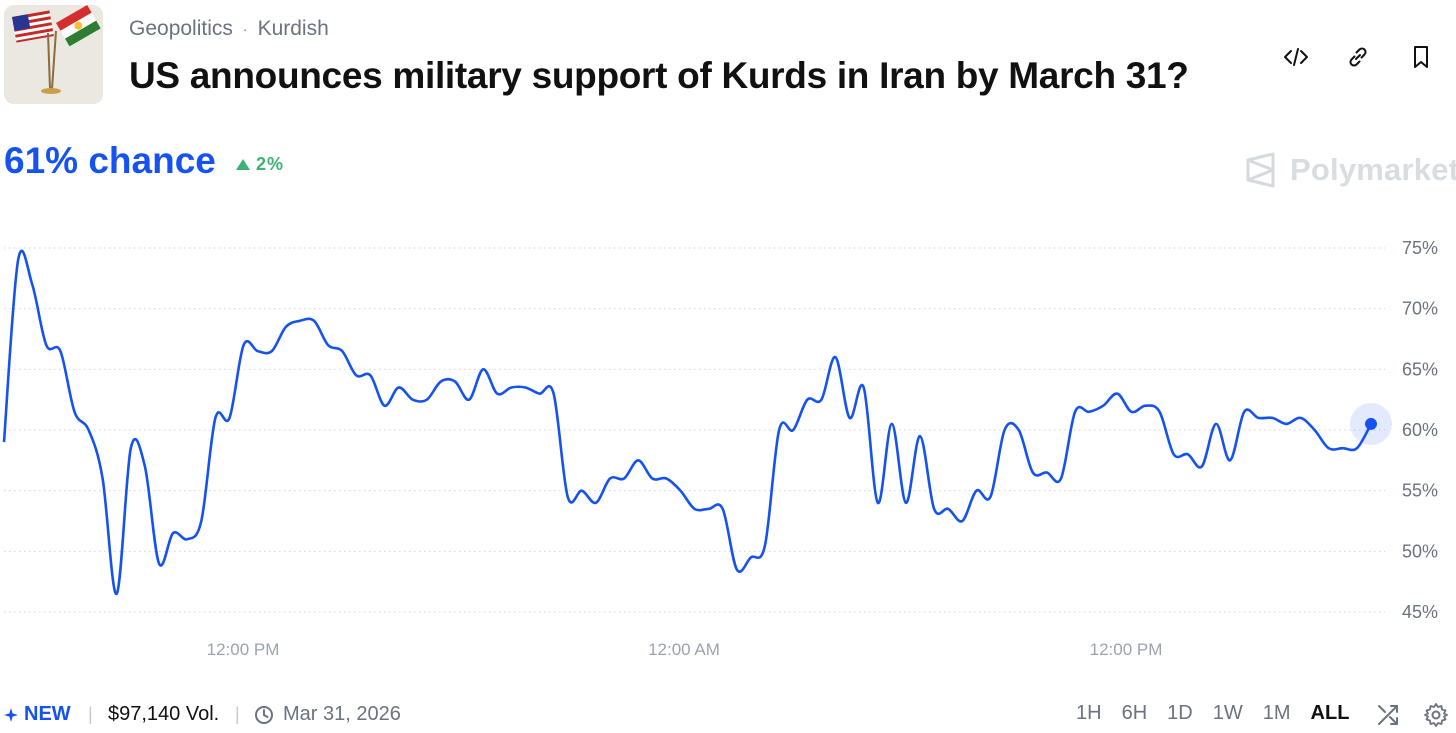 The height and width of the screenshot is (733, 1456). What do you see at coordinates (1089, 713) in the screenshot?
I see `range-1h: 1H` at bounding box center [1089, 713].